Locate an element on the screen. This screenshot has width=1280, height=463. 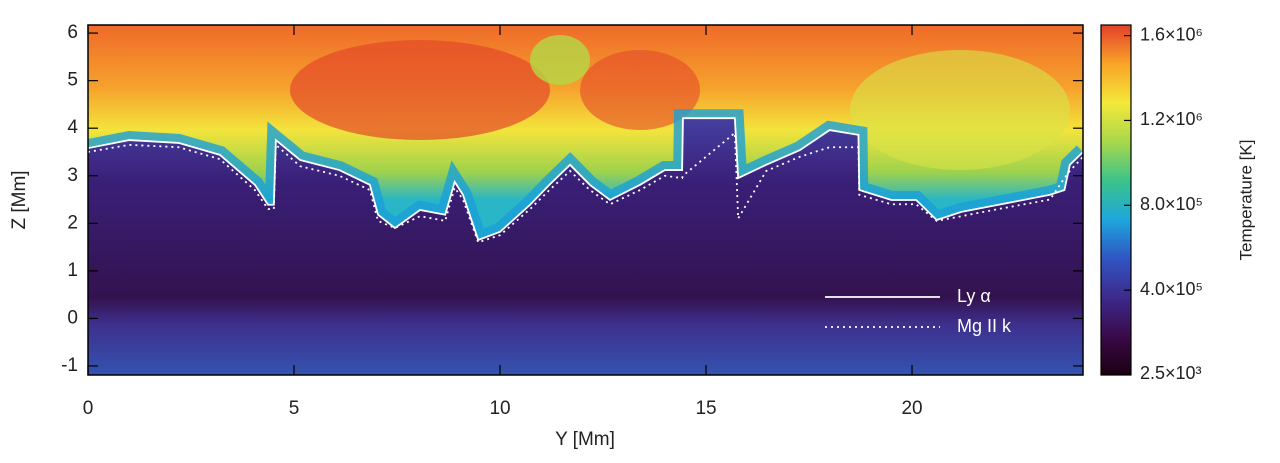
colorbar-tick-label: 1.2×10⁶ is located at coordinates (1171, 119).